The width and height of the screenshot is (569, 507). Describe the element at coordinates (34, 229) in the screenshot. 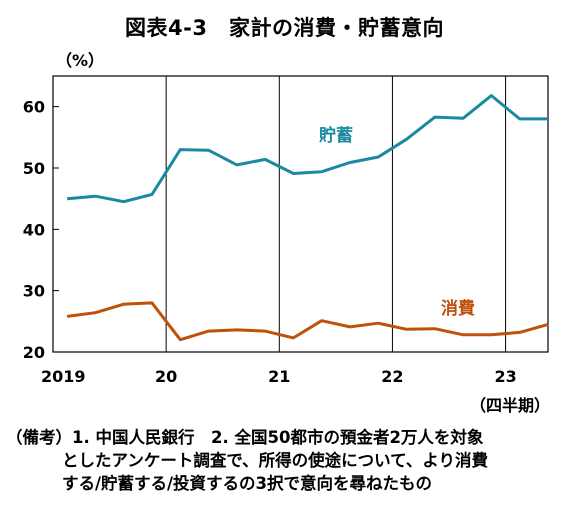

I see `y-tick-label: 40` at that location.